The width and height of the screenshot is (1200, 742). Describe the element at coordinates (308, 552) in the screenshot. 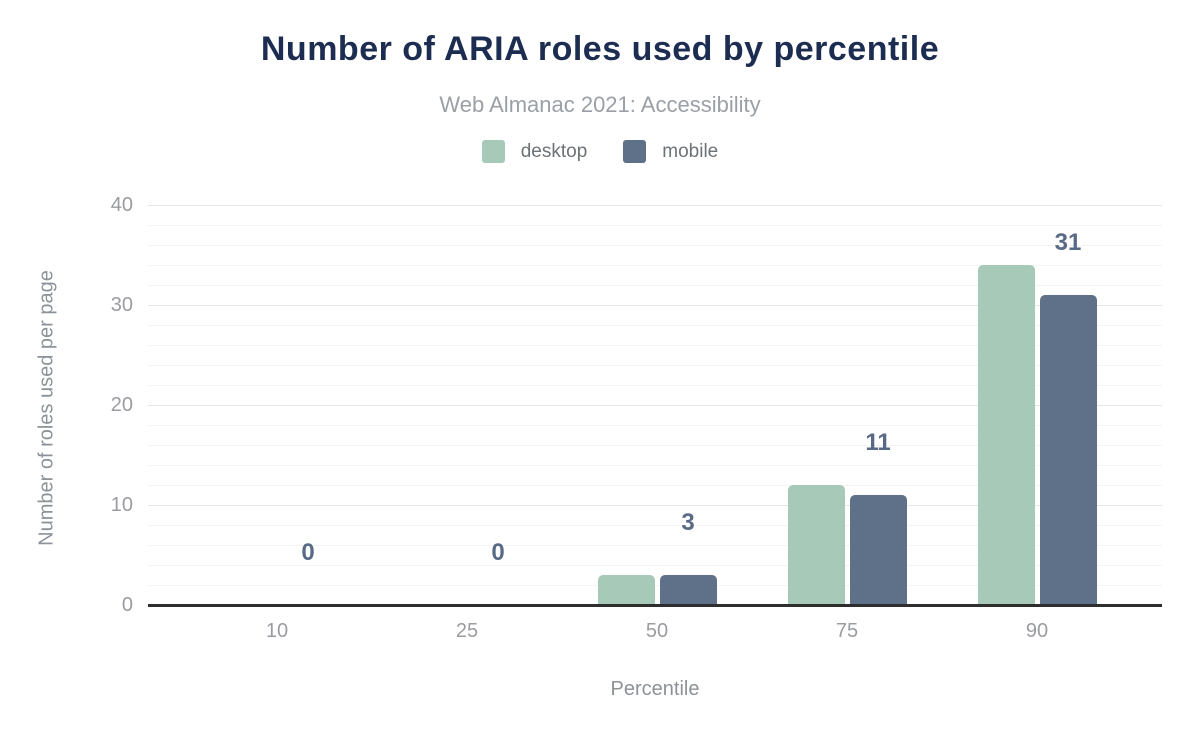

I see `bar-value-label-p10: 0` at that location.